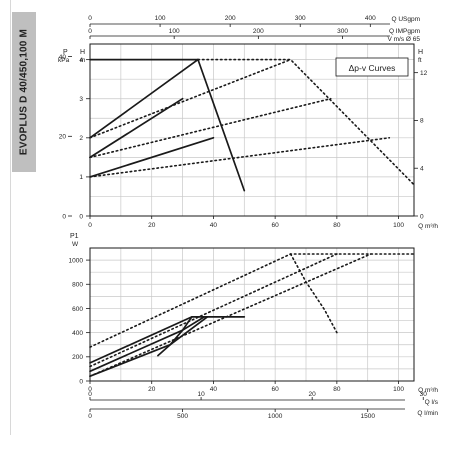 This screenshot has height=450, width=450. Describe the element at coordinates (90, 416) in the screenshot. I see `lmin-tick-label: 0` at that location.